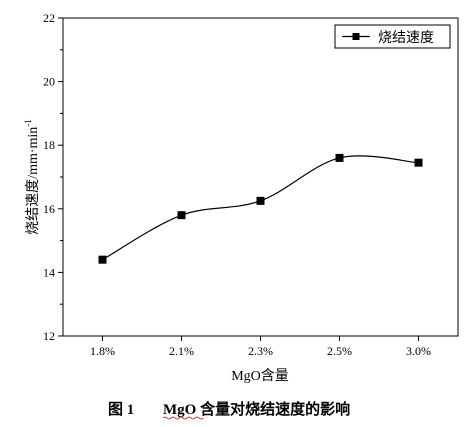  Describe the element at coordinates (260, 376) in the screenshot. I see `x-axis-title: MgO含量` at that location.